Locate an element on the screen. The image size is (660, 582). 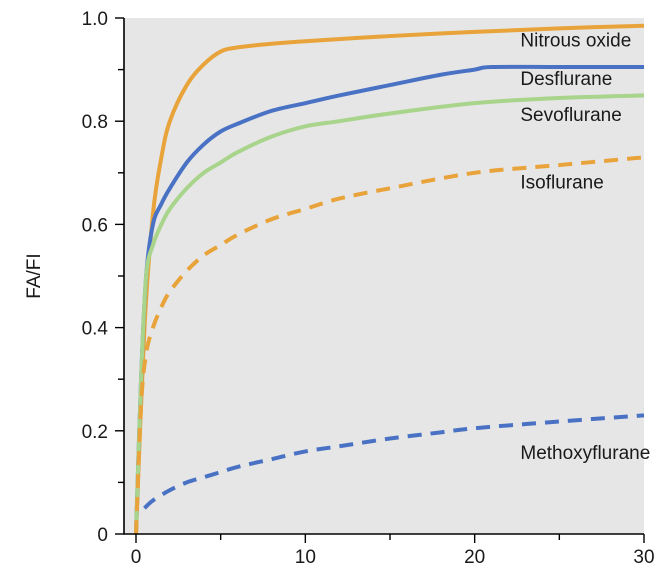
series-label-methoxyflurane: Methoxyflurane is located at coordinates (585, 453).